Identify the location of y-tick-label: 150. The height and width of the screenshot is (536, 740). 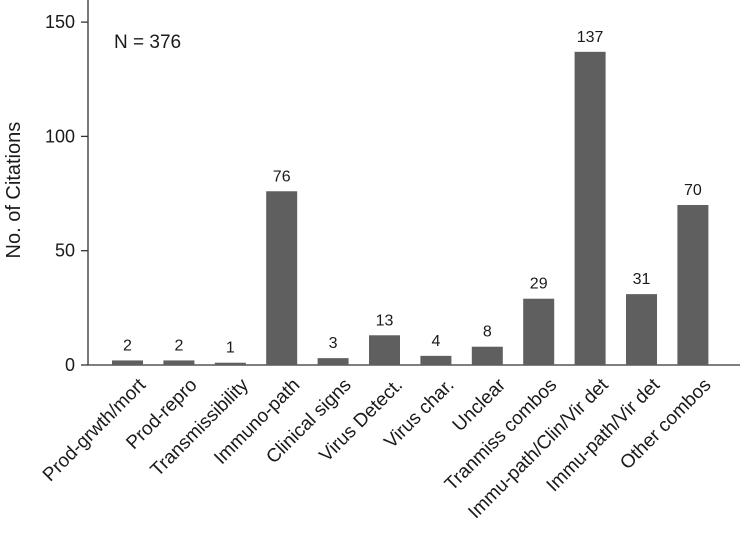
(60, 22).